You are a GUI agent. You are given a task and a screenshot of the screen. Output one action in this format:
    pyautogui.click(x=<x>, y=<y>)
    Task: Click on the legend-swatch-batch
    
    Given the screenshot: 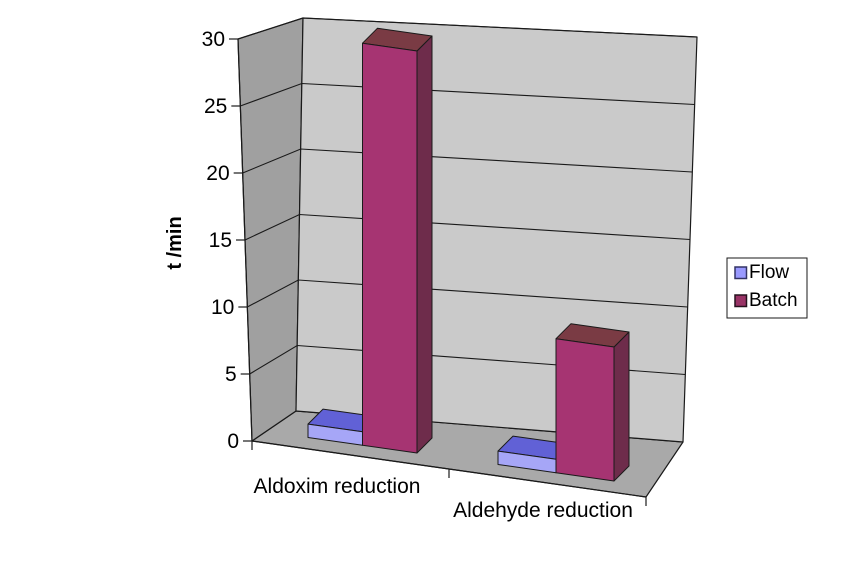 What is the action you would take?
    pyautogui.click(x=741, y=301)
    